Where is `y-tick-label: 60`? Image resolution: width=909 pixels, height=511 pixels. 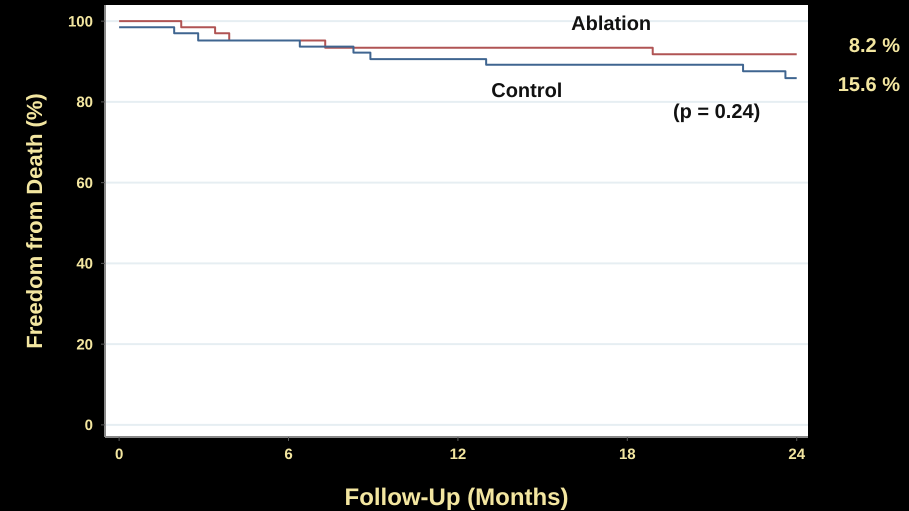 y-tick-label: 60 is located at coordinates (84, 183).